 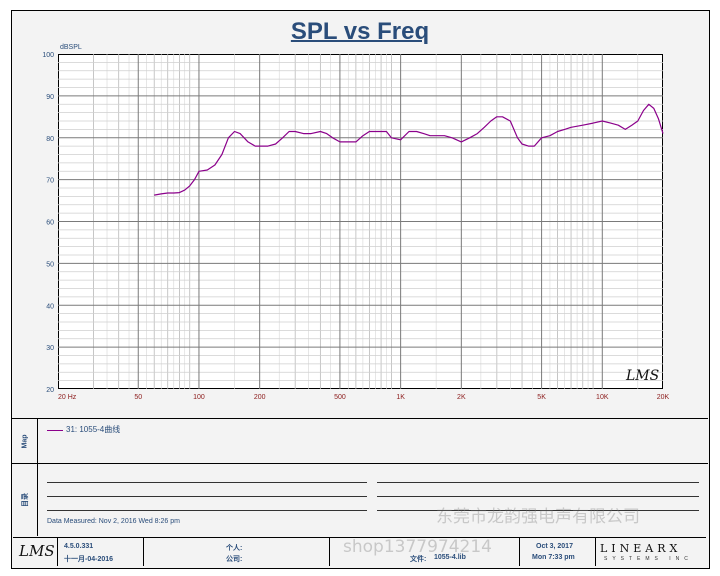 What do you see at coordinates (364, 397) in the screenshot?
I see `x-tick-labels: 20 Hz 50 100 200 500 1K 2K 5K 10K 20K` at bounding box center [364, 397].